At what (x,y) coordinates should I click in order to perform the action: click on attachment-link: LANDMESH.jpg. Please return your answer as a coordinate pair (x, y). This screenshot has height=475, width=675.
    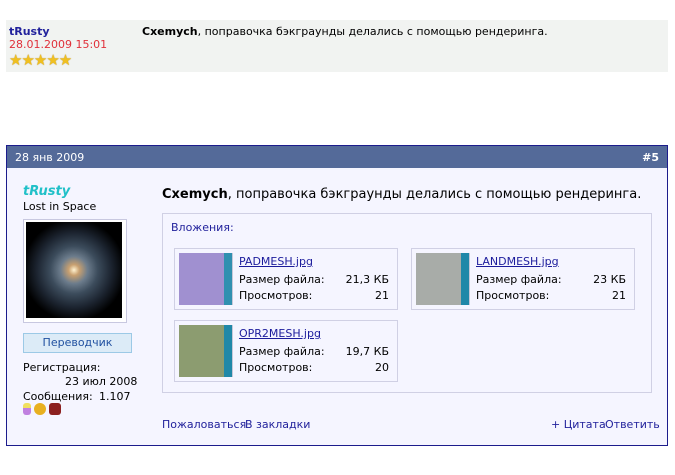
    Looking at the image, I should click on (517, 261).